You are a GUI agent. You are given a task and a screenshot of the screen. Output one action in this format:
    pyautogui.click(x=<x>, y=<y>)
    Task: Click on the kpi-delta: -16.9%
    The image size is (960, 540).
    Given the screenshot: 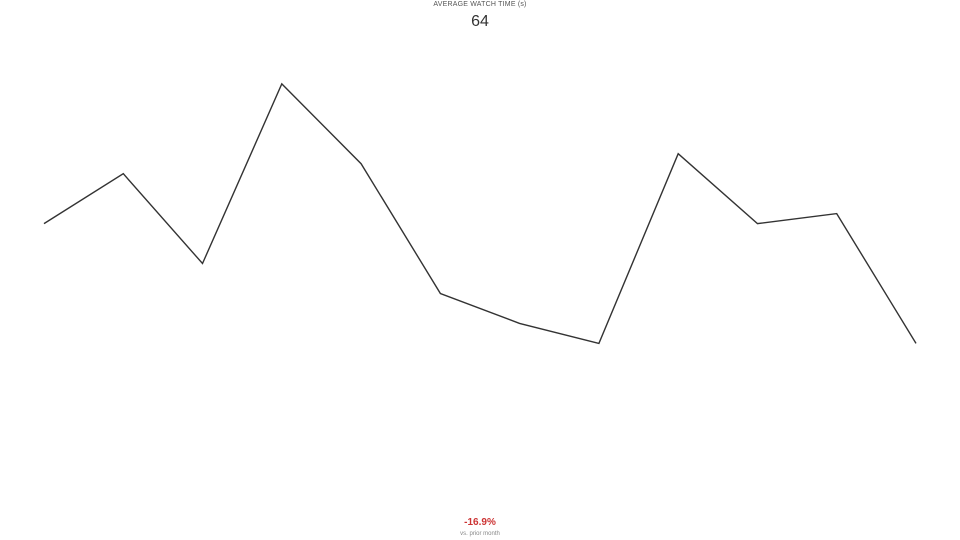 What is the action you would take?
    pyautogui.click(x=480, y=522)
    